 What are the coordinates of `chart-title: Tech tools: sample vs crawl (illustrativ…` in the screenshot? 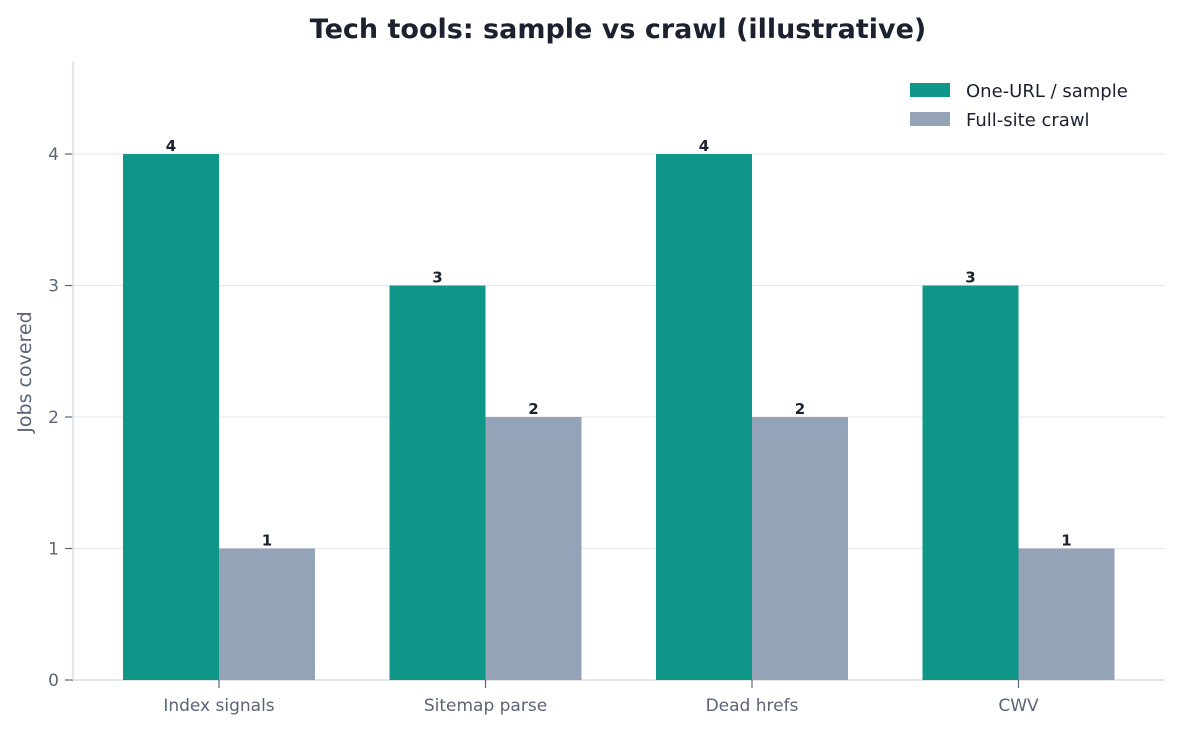 It's located at (618, 29).